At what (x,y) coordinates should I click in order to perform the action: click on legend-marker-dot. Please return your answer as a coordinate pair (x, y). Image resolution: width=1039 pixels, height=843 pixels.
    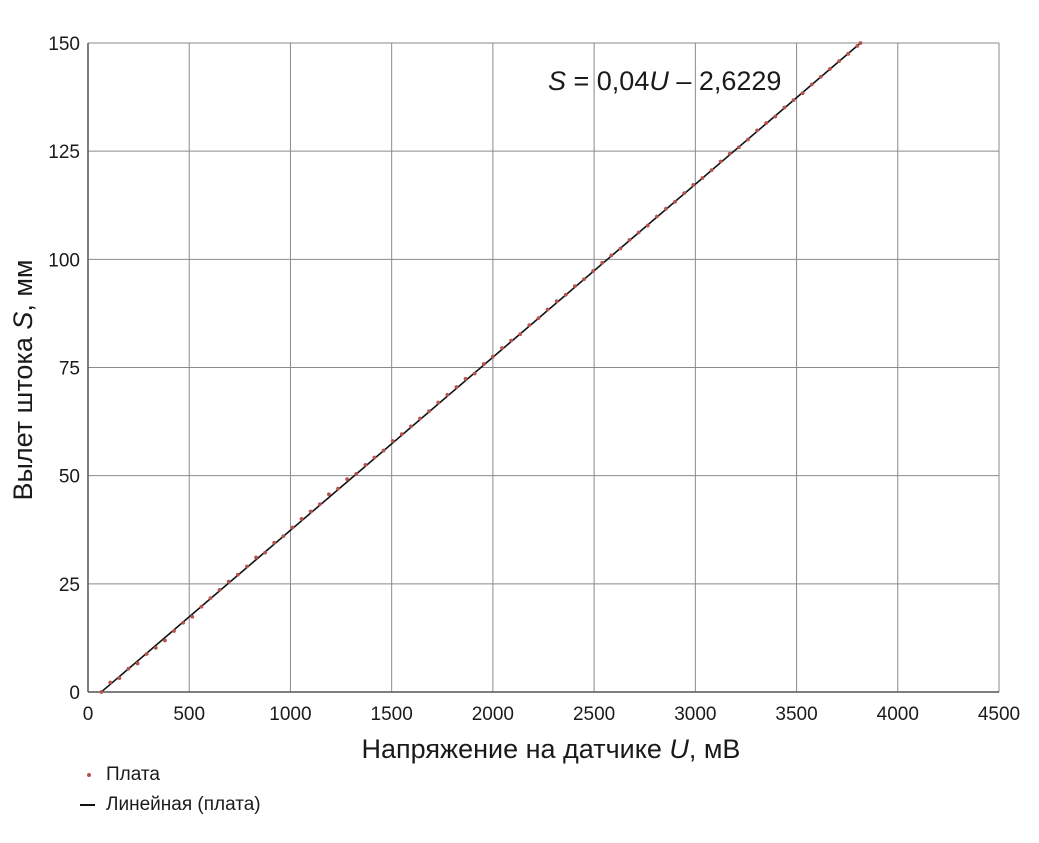
    Looking at the image, I should click on (89, 775).